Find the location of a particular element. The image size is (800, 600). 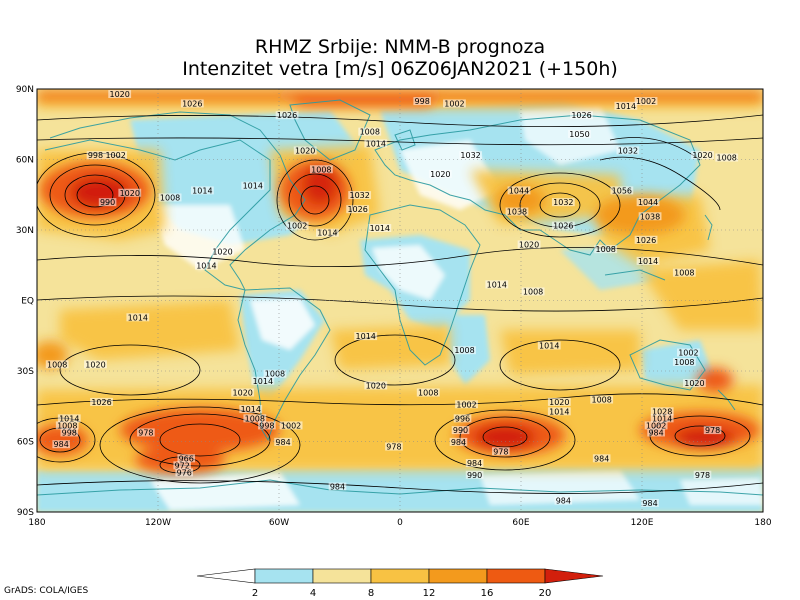

pressure-label: 1056 is located at coordinates (622, 190).